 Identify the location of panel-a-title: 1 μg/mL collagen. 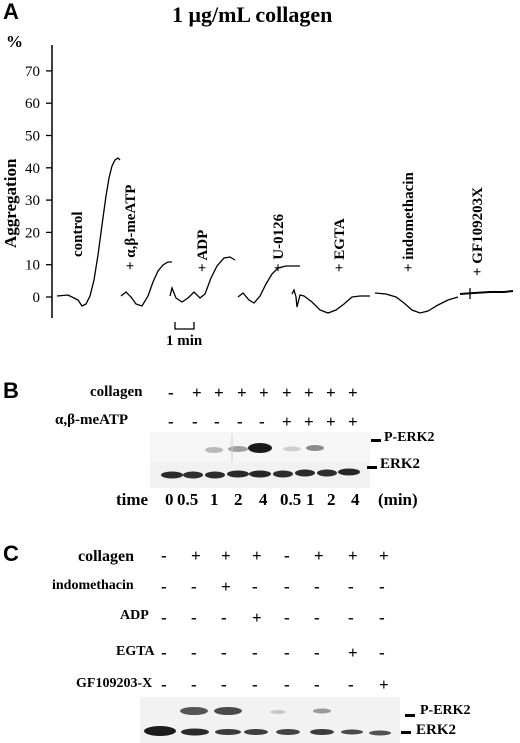
(252, 14).